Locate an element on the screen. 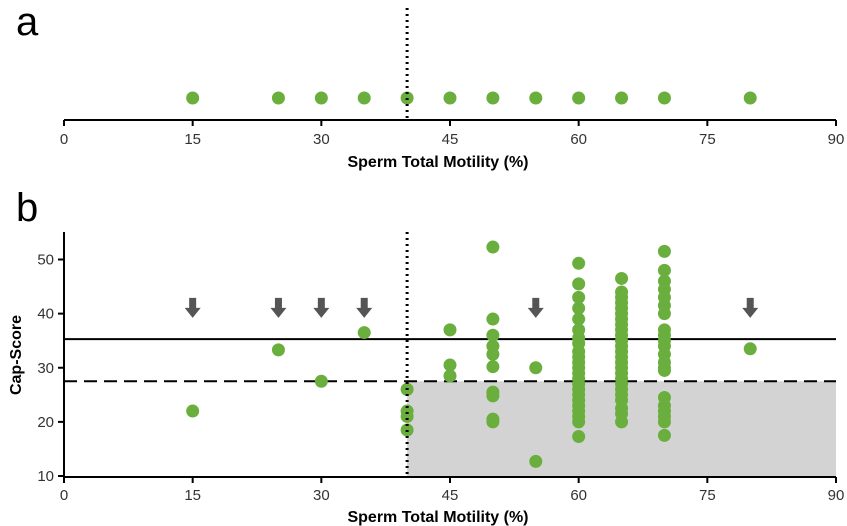  y-tick-label: 50 is located at coordinates (45, 260).